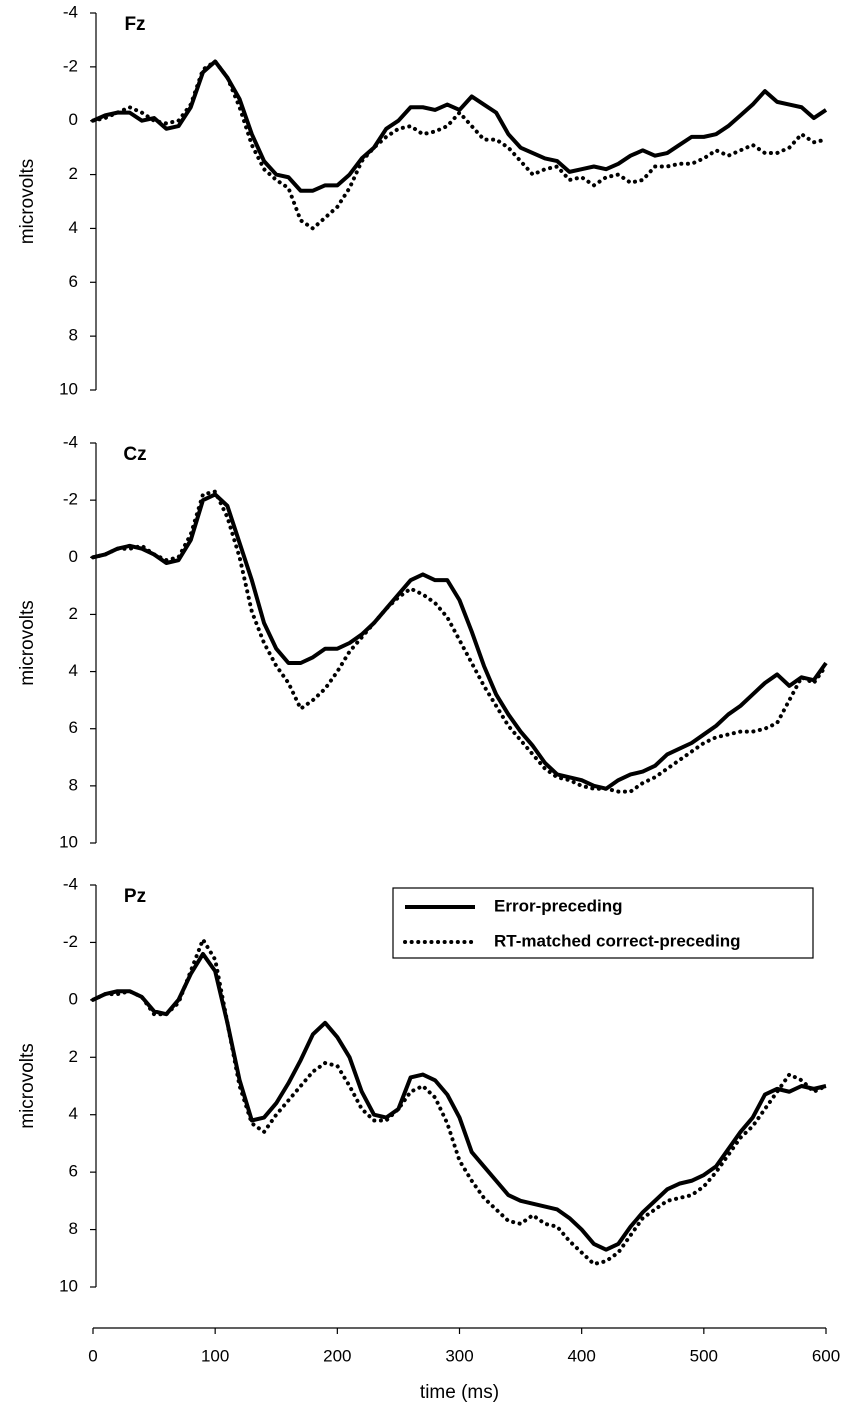 Image resolution: width=845 pixels, height=1409 pixels. I want to click on legend-label: RT-matched correct-preceding, so click(617, 940).